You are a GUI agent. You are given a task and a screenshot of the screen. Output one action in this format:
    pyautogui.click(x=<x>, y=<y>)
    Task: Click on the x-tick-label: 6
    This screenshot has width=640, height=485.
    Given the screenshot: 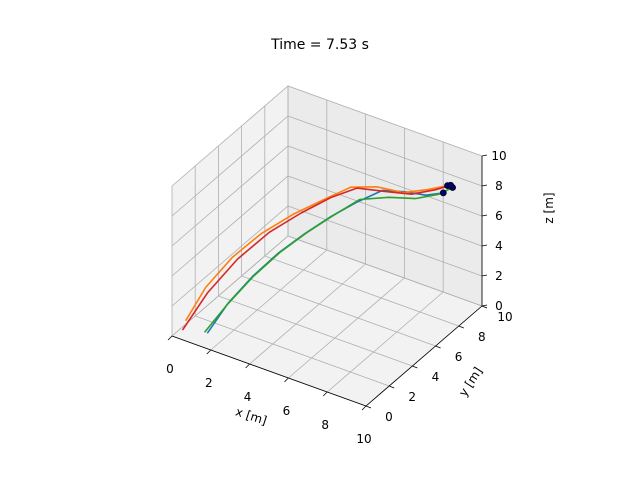 What is the action you would take?
    pyautogui.click(x=287, y=411)
    